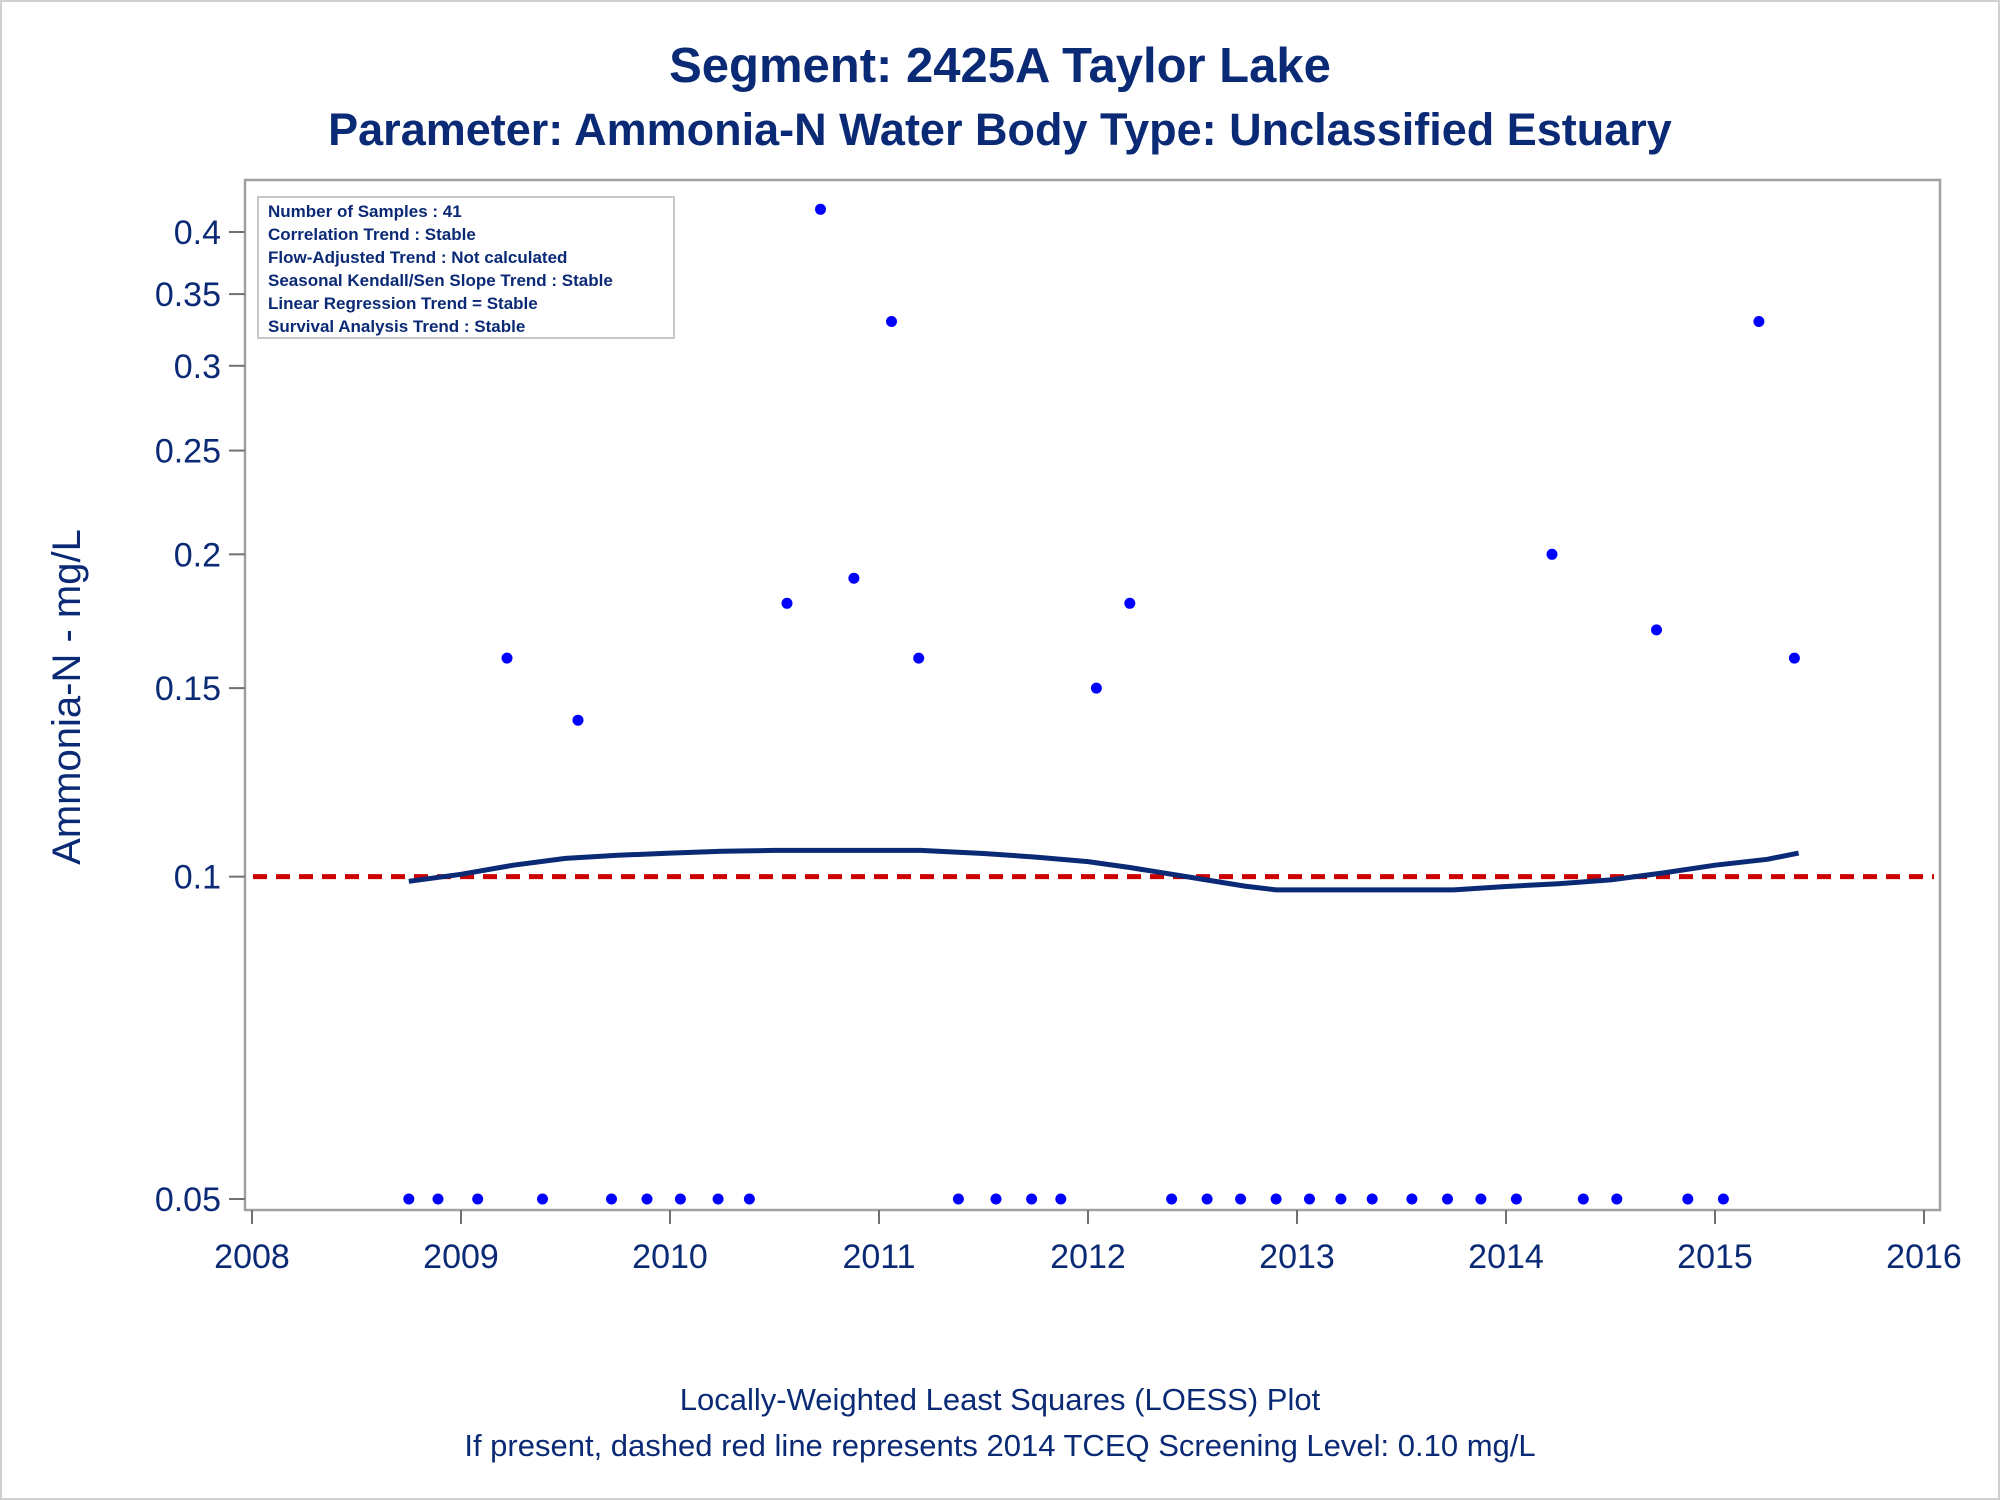  I want to click on x-tick-label: 2012, so click(1088, 1257).